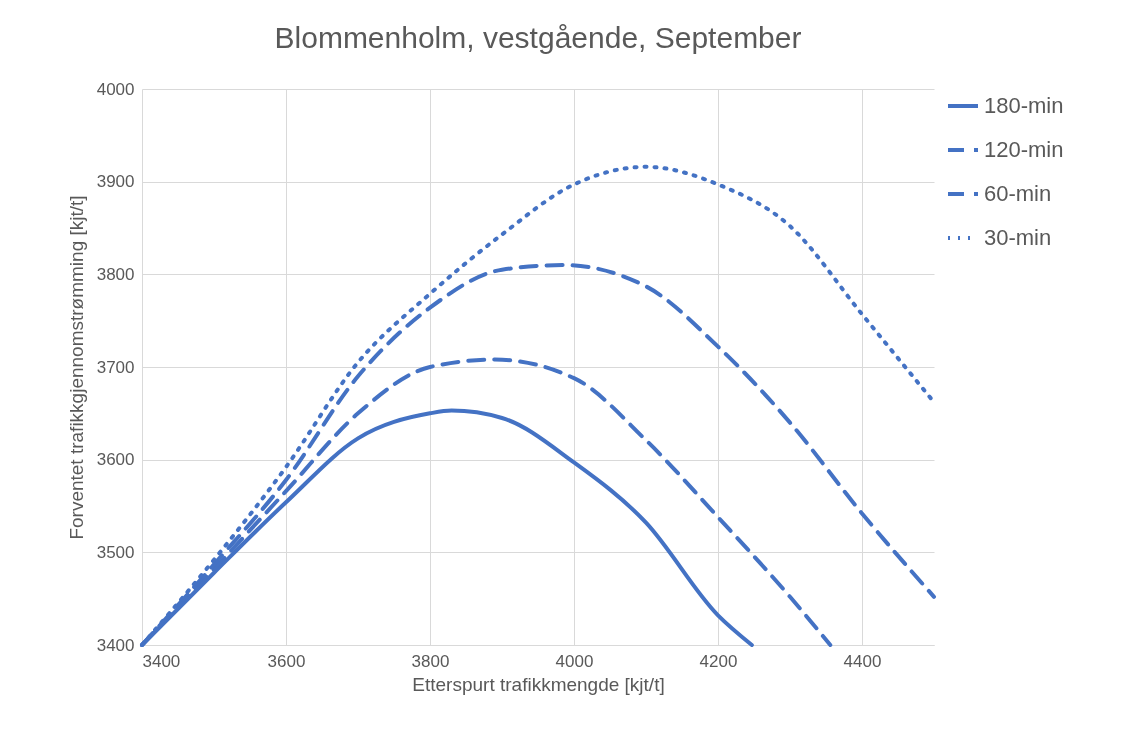  Describe the element at coordinates (1018, 193) in the screenshot. I see `legend-label: 60-min` at that location.